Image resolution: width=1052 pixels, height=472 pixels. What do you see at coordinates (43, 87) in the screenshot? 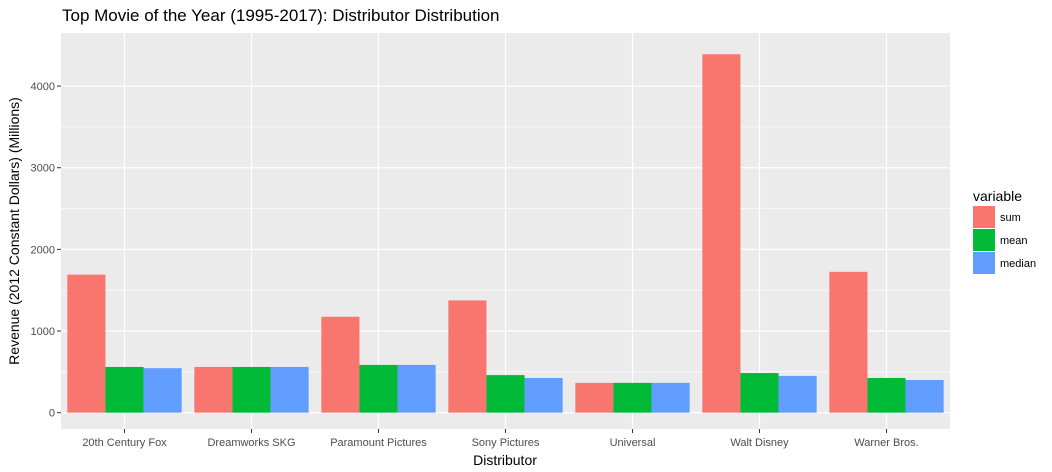
I see `y-tick-label: 4000` at bounding box center [43, 87].